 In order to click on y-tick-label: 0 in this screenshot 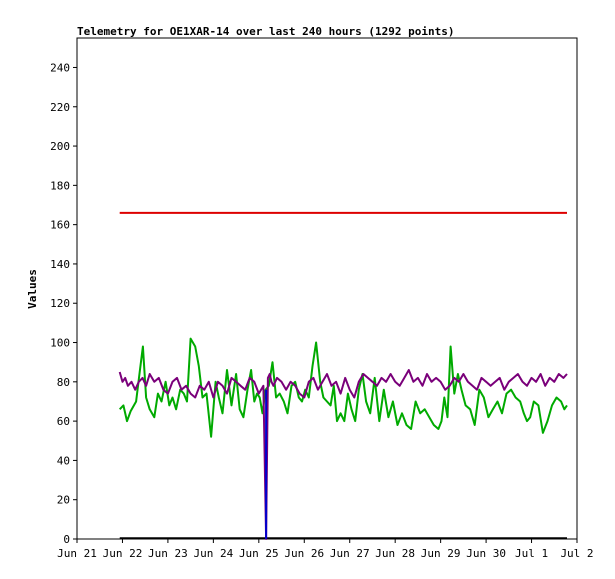, I will do `click(66, 539)`.